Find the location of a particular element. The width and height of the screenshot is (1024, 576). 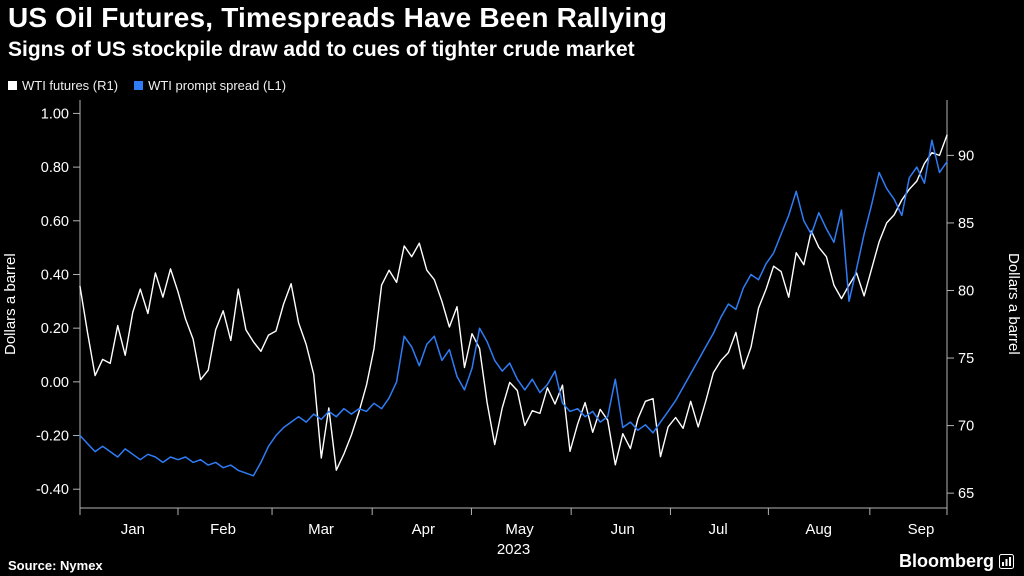

svg-text: Feb is located at coordinates (223, 529).